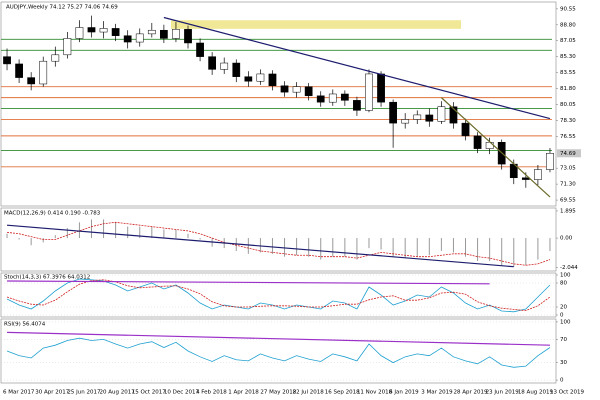 The width and height of the screenshot is (600, 400). Describe the element at coordinates (568, 73) in the screenshot. I see `y-tick-label: 83.55` at that location.